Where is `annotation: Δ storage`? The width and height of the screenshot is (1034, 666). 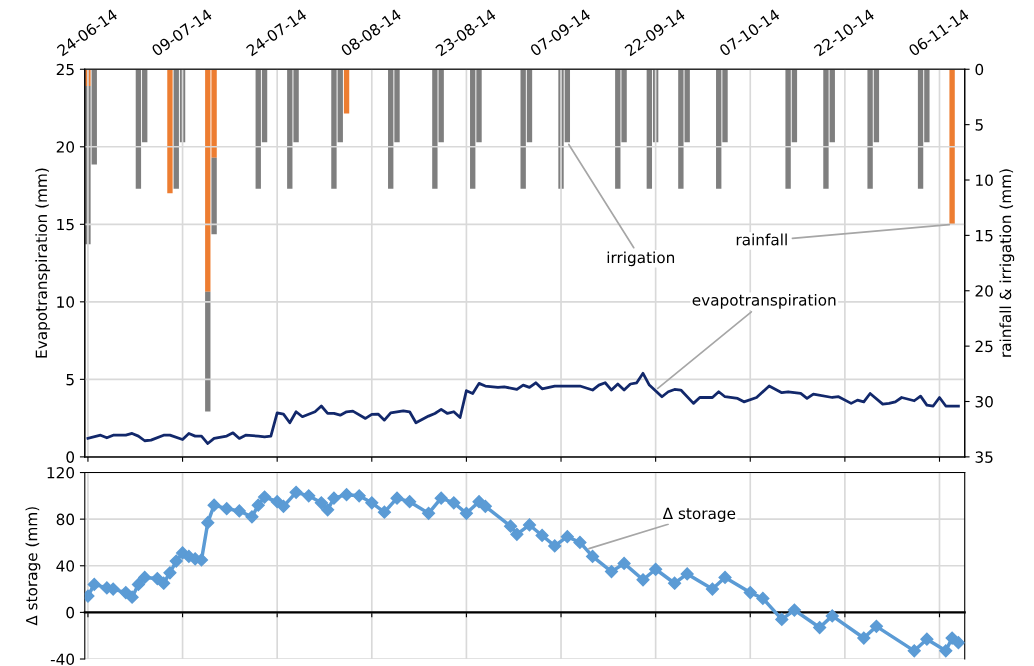 annotation: Δ storage is located at coordinates (699, 515).